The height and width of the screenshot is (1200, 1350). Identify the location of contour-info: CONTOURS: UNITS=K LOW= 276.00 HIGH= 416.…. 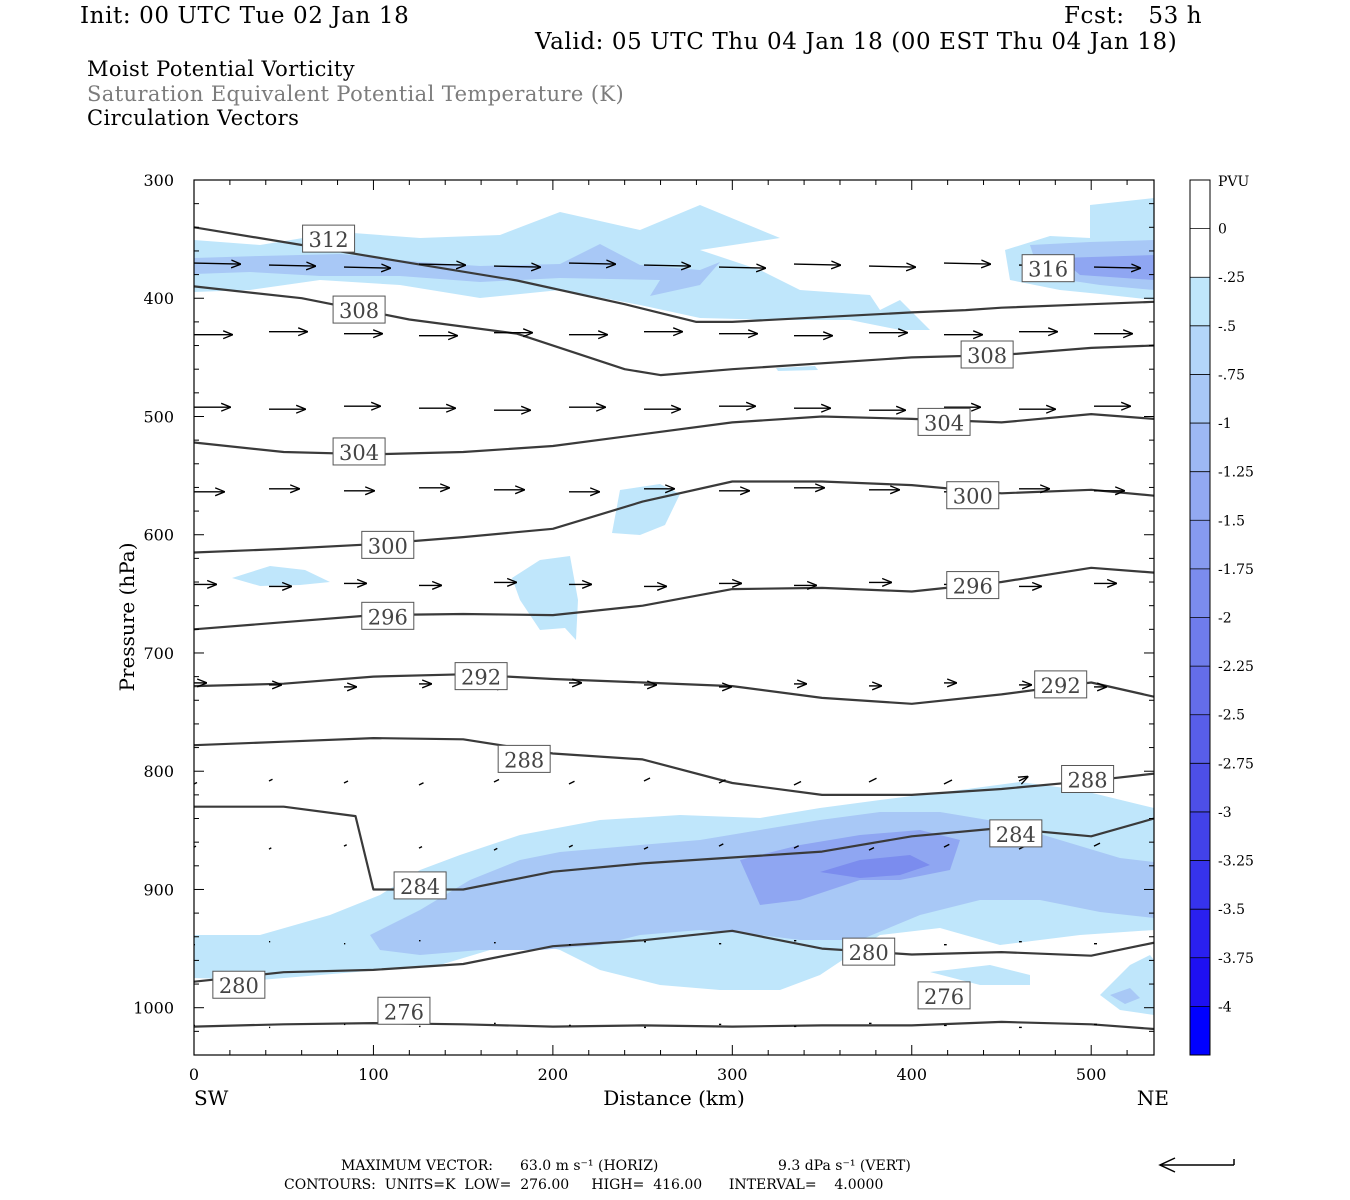
(584, 1185).